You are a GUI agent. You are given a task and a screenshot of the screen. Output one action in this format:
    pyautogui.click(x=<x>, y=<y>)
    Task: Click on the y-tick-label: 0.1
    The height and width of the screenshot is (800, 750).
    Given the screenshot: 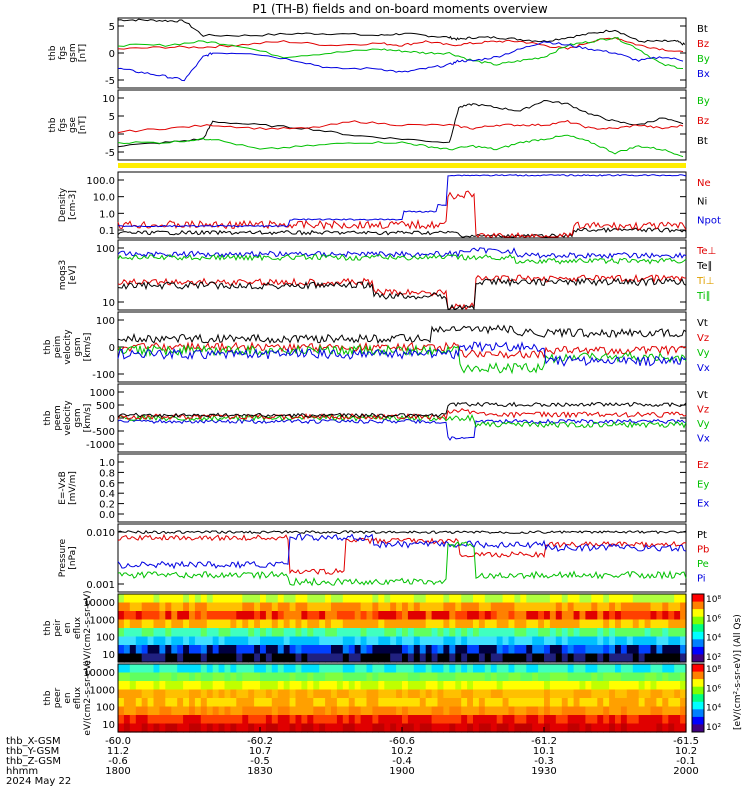 What is the action you would take?
    pyautogui.click(x=107, y=231)
    